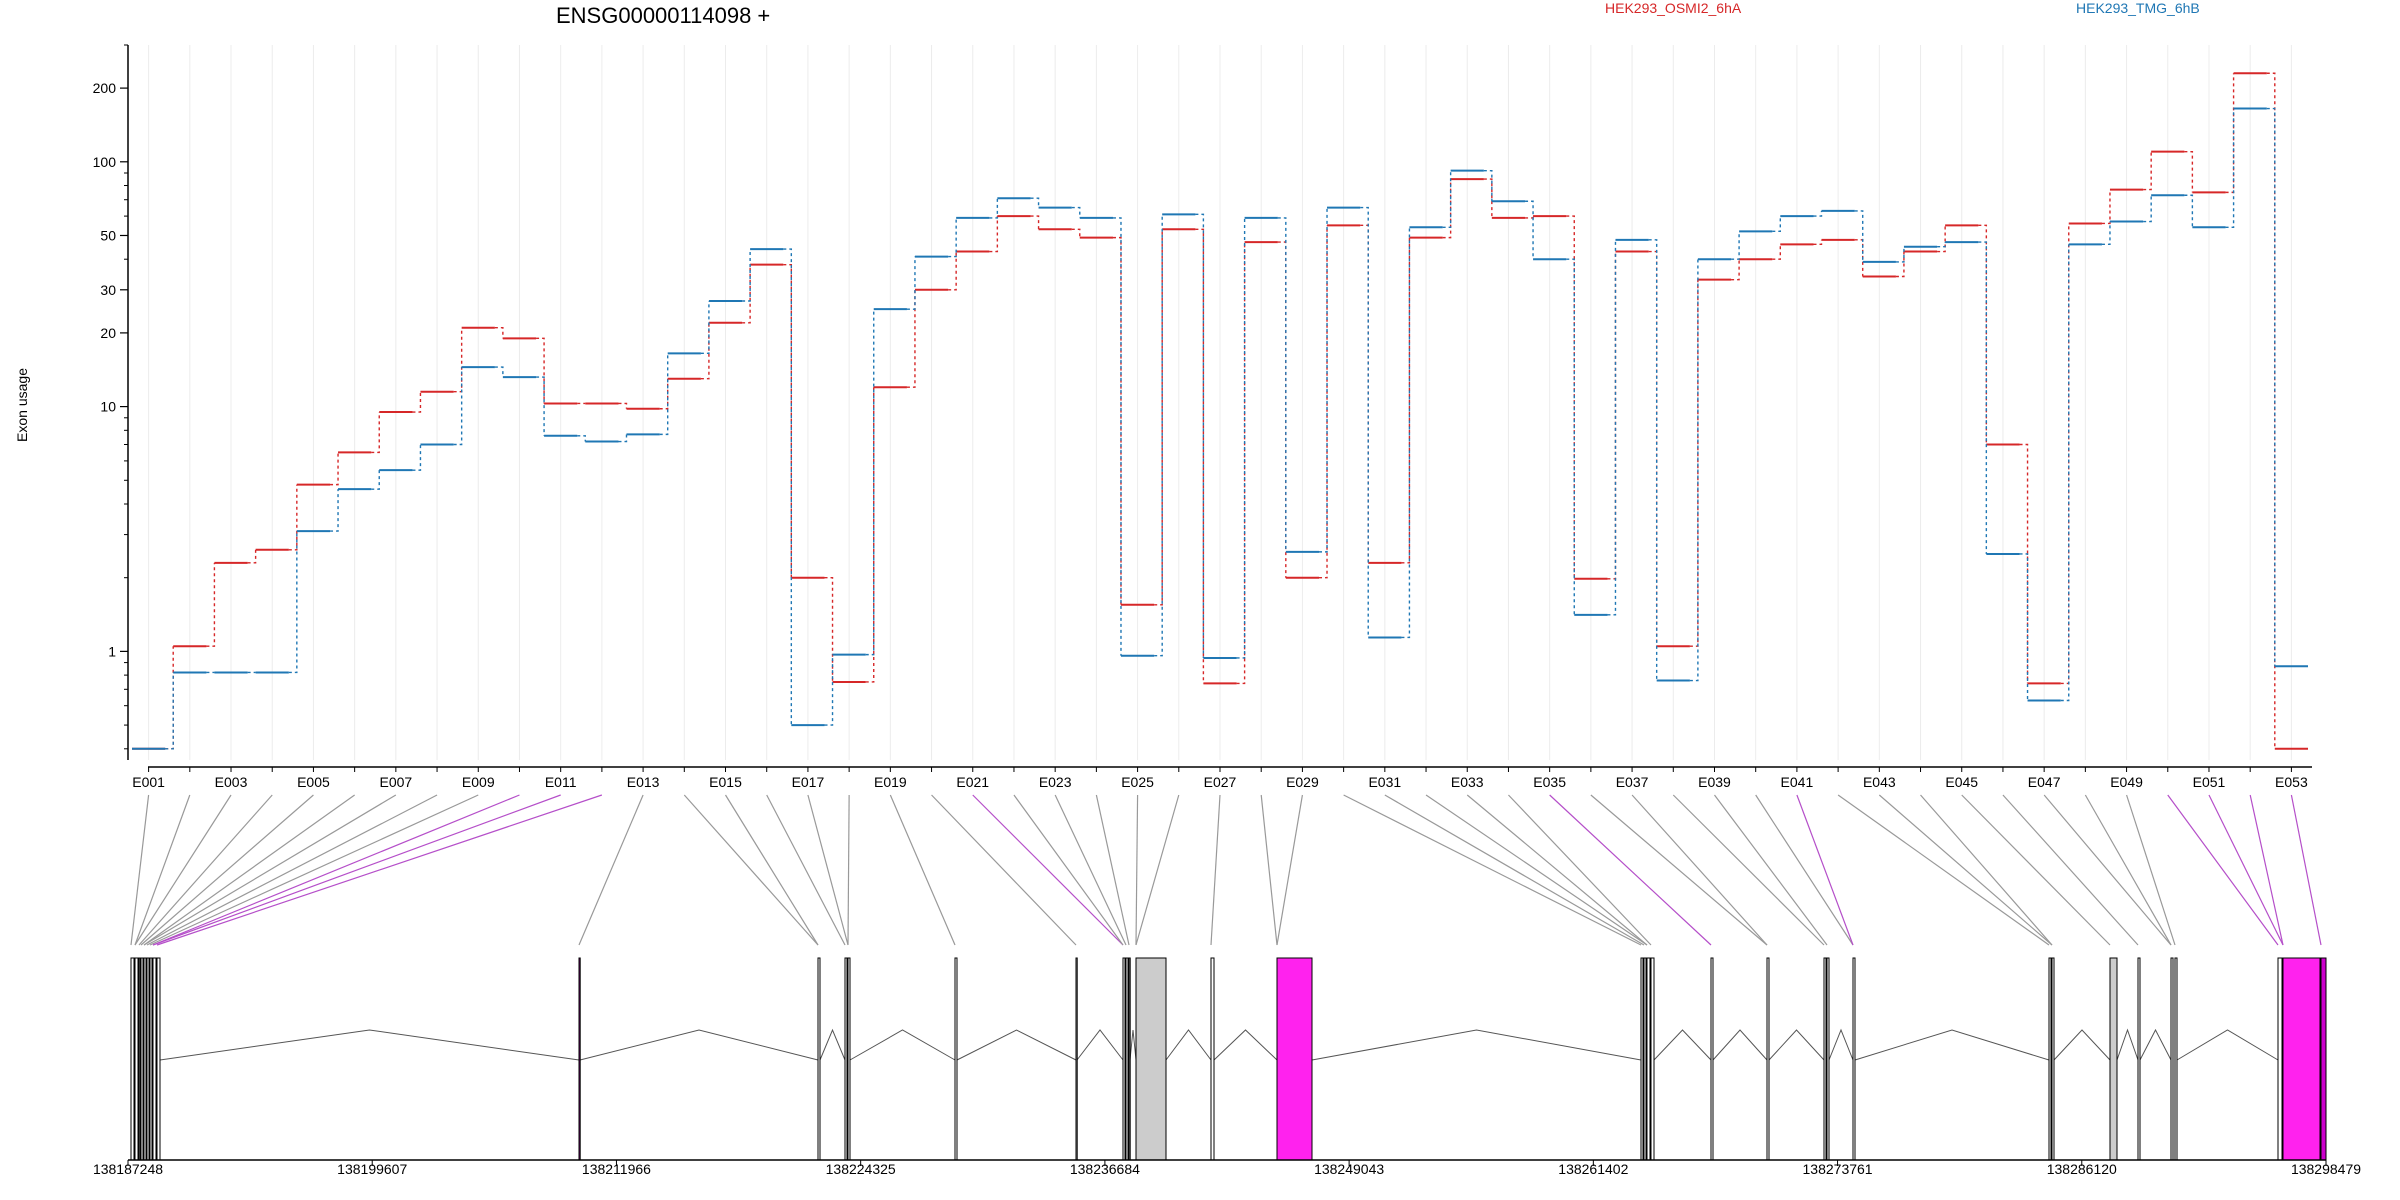 This screenshot has width=2400, height=1200. What do you see at coordinates (922, 870) in the screenshot?
I see `connector-e019` at bounding box center [922, 870].